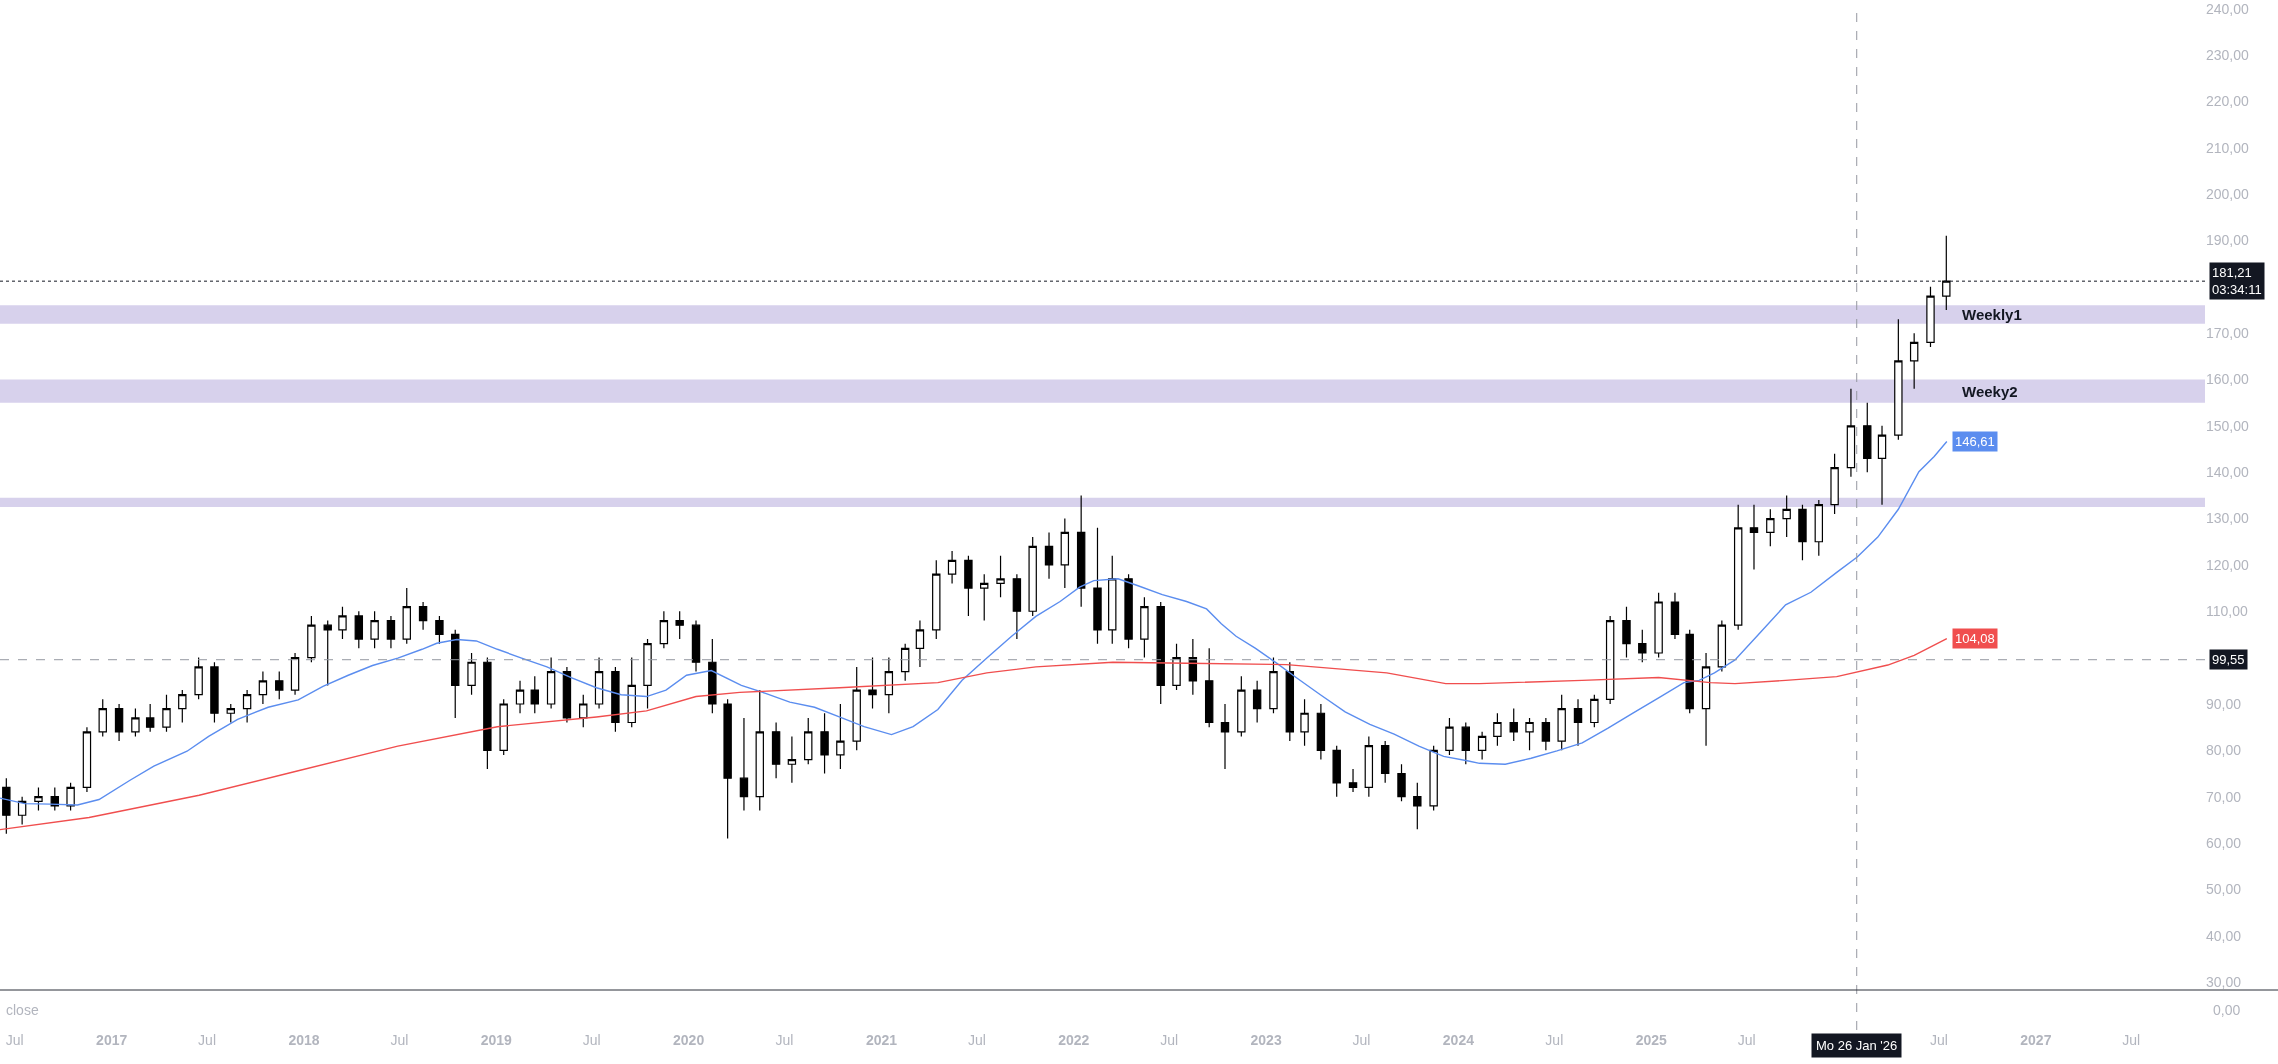 The image size is (2278, 1064). I want to click on band-label: Weekly1, so click(1992, 314).